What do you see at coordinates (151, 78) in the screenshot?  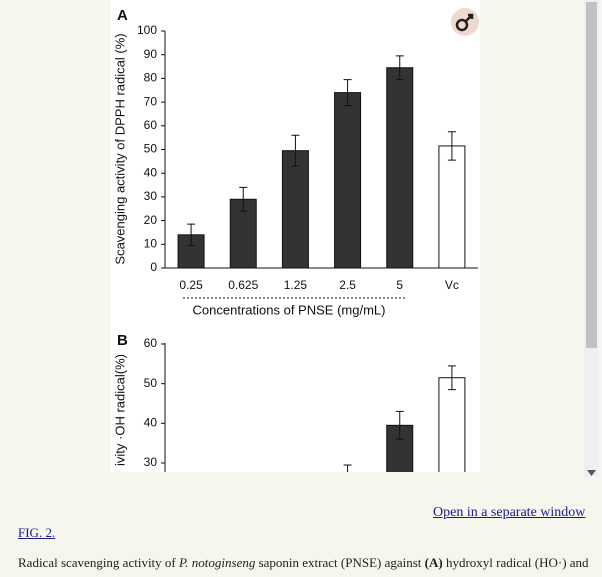 I see `y-tick-label: 80` at bounding box center [151, 78].